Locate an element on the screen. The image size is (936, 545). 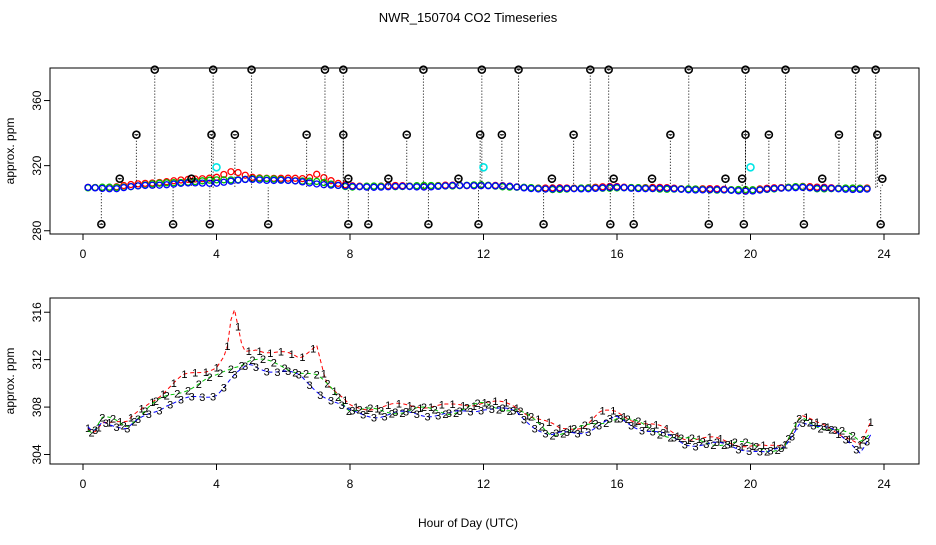
x-axis-label: Hour of Day (UTC) is located at coordinates (468, 523).